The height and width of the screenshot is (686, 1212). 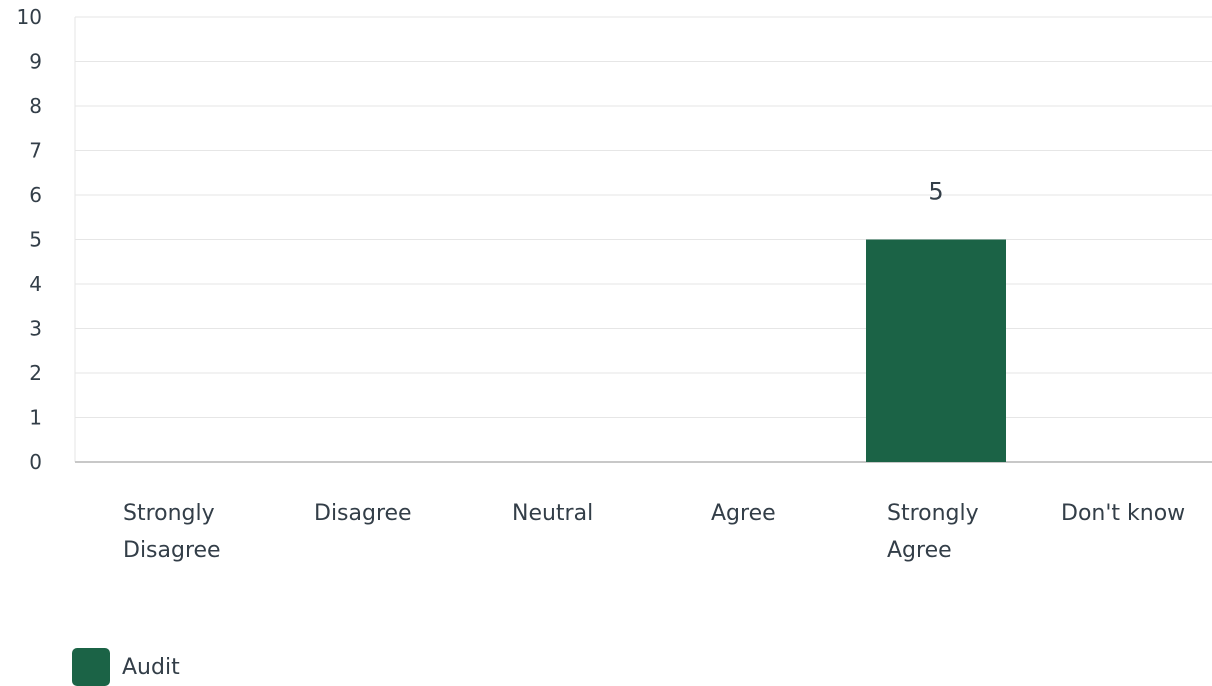 I want to click on y-tick-label: 6, so click(x=35, y=195).